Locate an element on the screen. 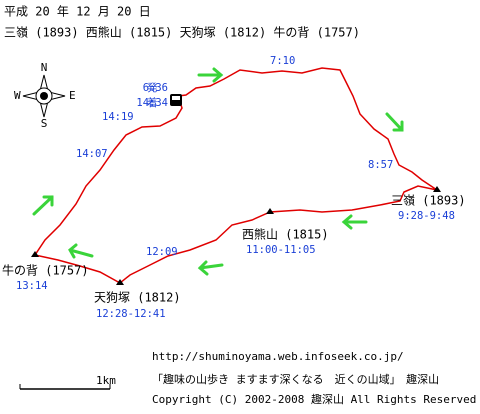 This screenshot has width=480, height=414. time: 8:57 is located at coordinates (380, 165).